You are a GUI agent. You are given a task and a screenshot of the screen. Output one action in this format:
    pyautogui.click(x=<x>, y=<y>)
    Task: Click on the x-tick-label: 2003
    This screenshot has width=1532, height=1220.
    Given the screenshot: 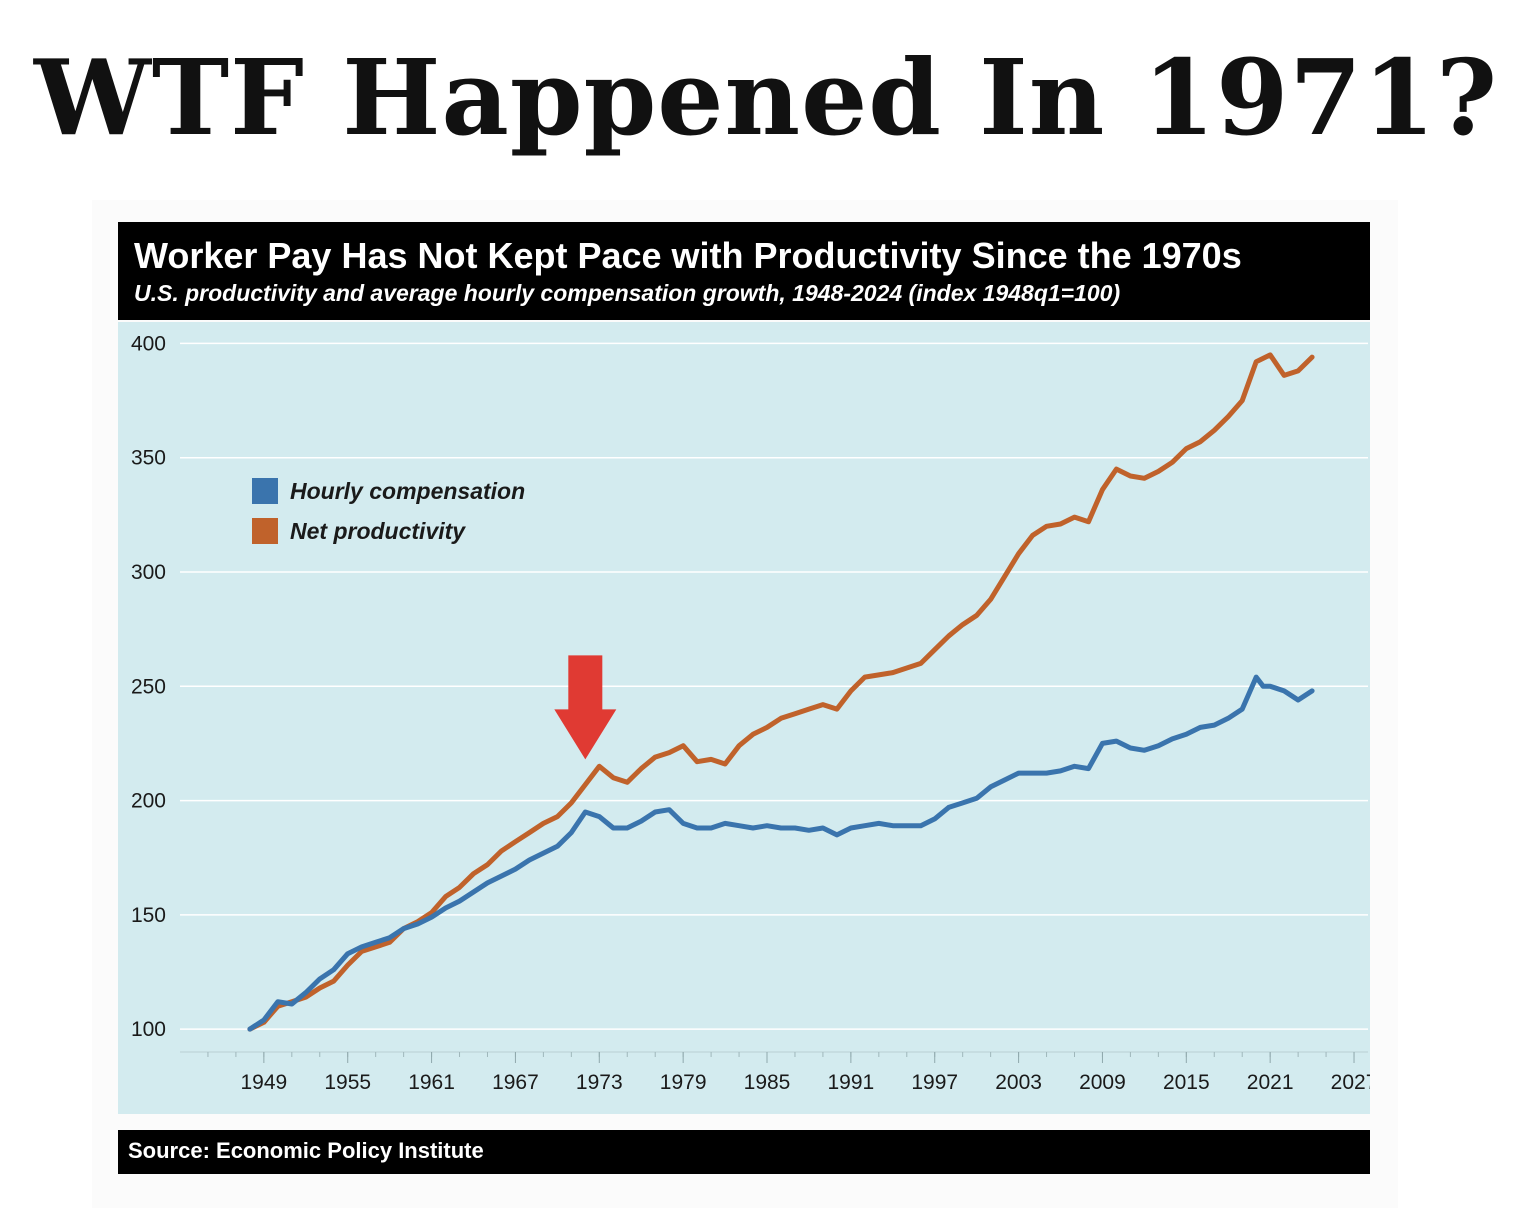 What is the action you would take?
    pyautogui.click(x=1018, y=1082)
    